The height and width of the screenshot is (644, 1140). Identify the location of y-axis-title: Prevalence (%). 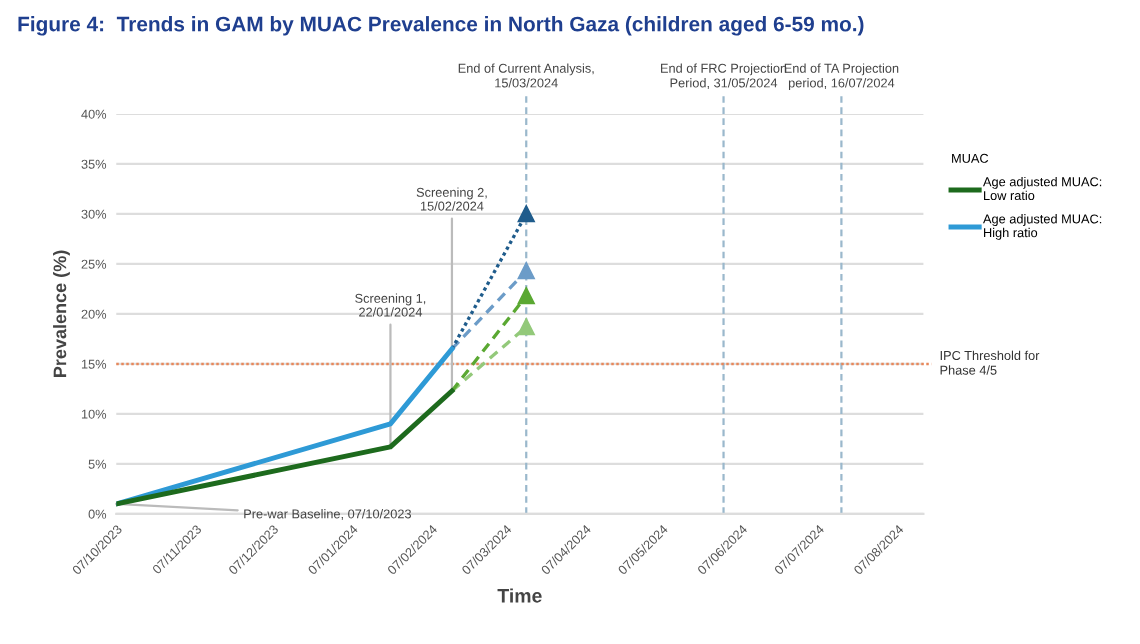
(61, 313).